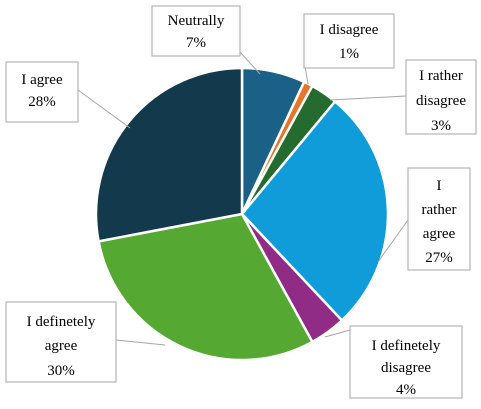 This screenshot has height=409, width=481. What do you see at coordinates (406, 390) in the screenshot?
I see `data-label-percent: 4%` at bounding box center [406, 390].